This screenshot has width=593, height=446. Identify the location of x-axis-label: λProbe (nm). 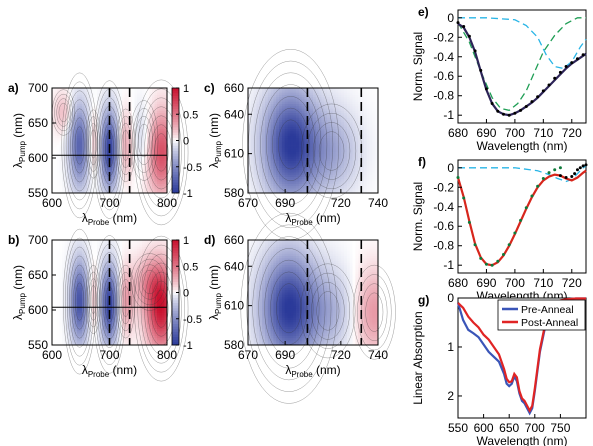
(109, 371).